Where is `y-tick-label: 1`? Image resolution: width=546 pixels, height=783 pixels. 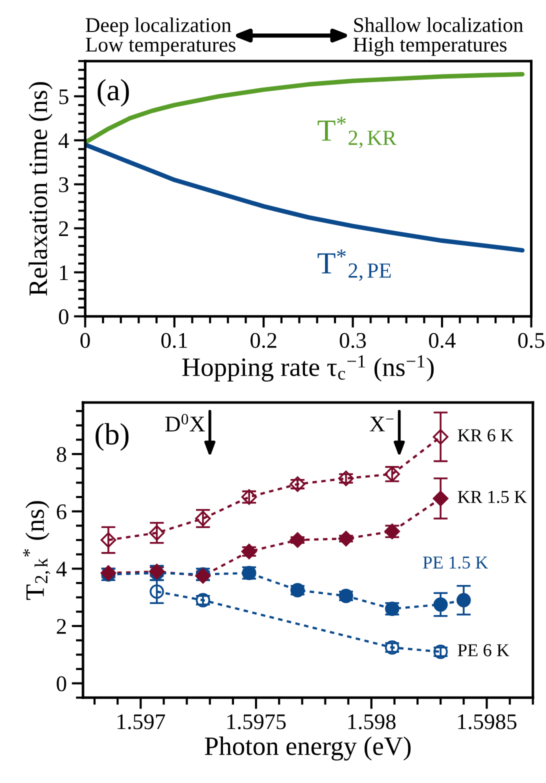 y-tick-label: 1 is located at coordinates (64, 272).